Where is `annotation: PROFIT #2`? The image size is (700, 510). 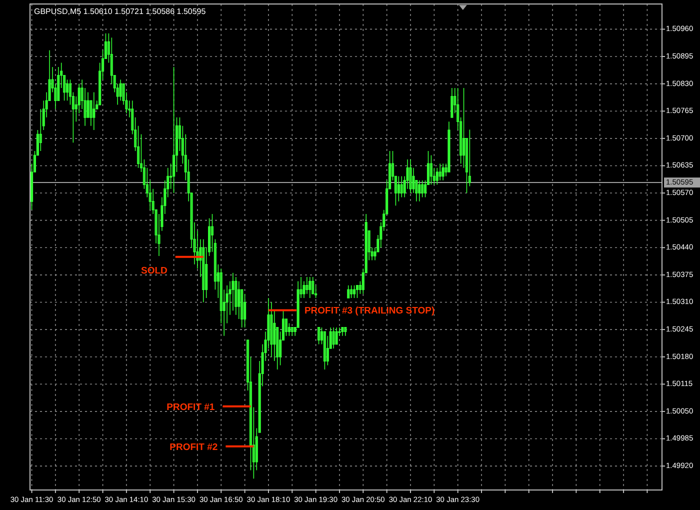
annotation: PROFIT #2 is located at coordinates (194, 447).